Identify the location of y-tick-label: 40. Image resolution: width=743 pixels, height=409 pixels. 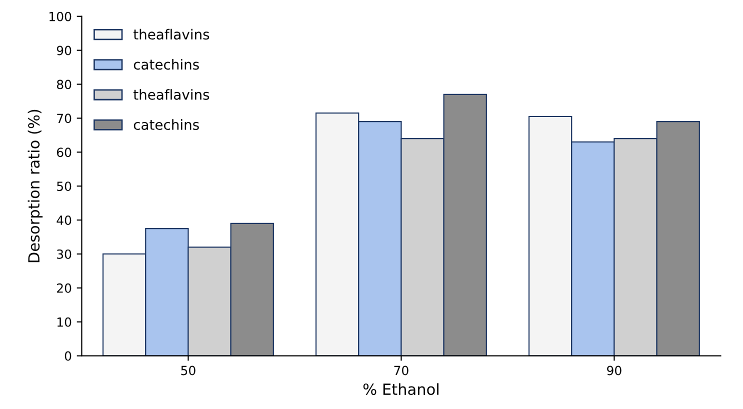
(64, 220).